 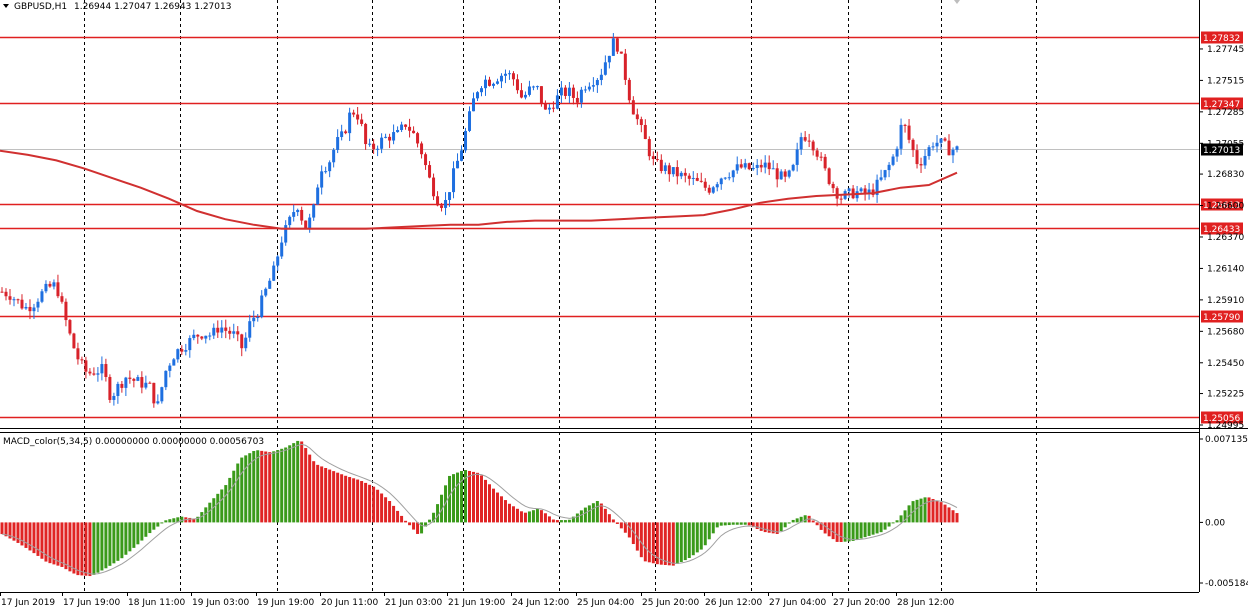 I want to click on macd-tick-label: 0.0071356, so click(x=1226, y=440).